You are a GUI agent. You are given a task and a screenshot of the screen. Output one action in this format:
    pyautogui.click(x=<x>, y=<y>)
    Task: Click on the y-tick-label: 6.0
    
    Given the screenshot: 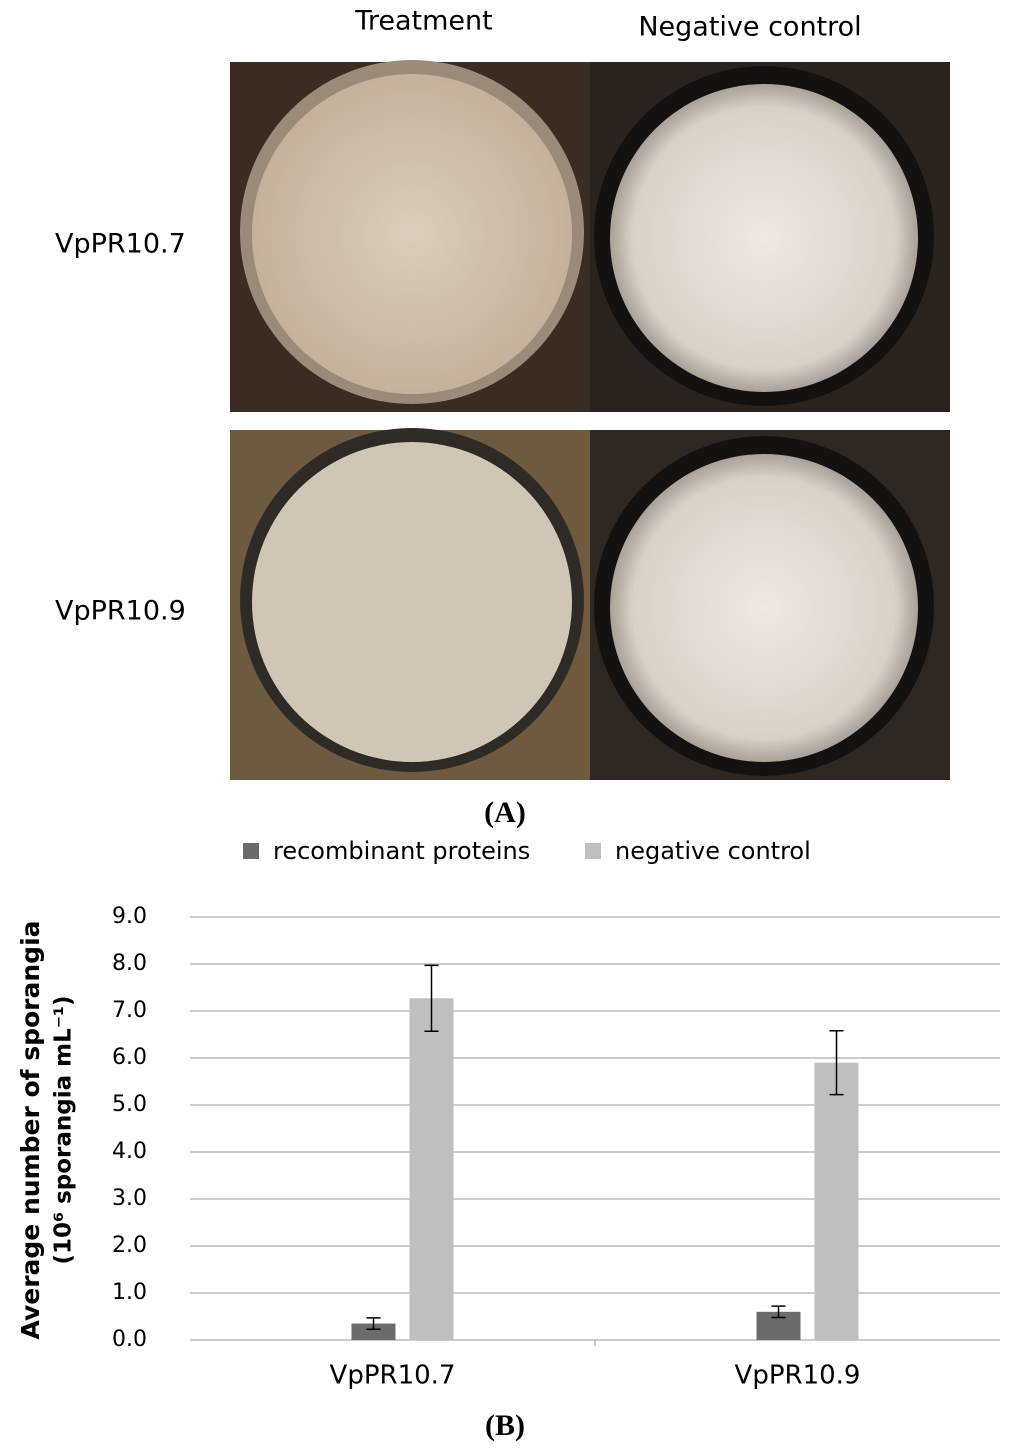 What is the action you would take?
    pyautogui.click(x=129, y=1057)
    